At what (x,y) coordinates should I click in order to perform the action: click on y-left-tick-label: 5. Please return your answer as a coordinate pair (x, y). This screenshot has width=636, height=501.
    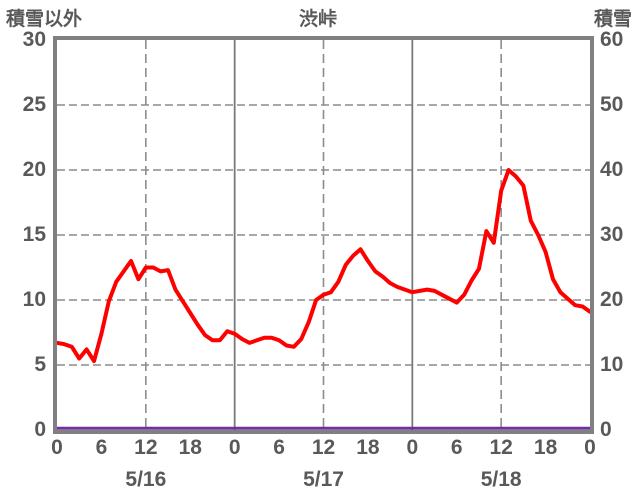
    Looking at the image, I should click on (40, 364).